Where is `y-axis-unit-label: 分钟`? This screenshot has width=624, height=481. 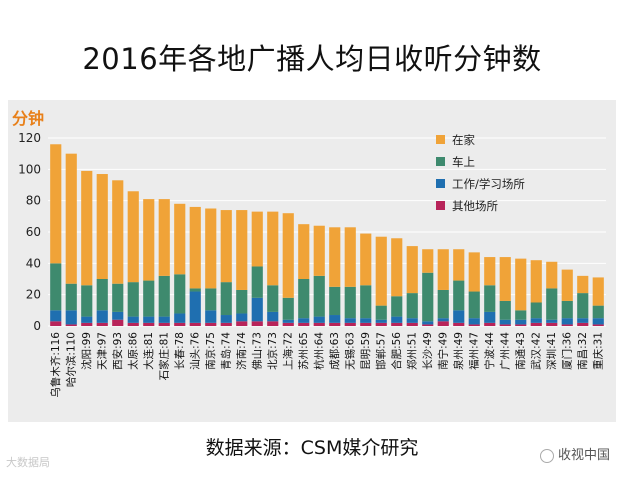 y-axis-unit-label: 分钟 is located at coordinates (28, 118).